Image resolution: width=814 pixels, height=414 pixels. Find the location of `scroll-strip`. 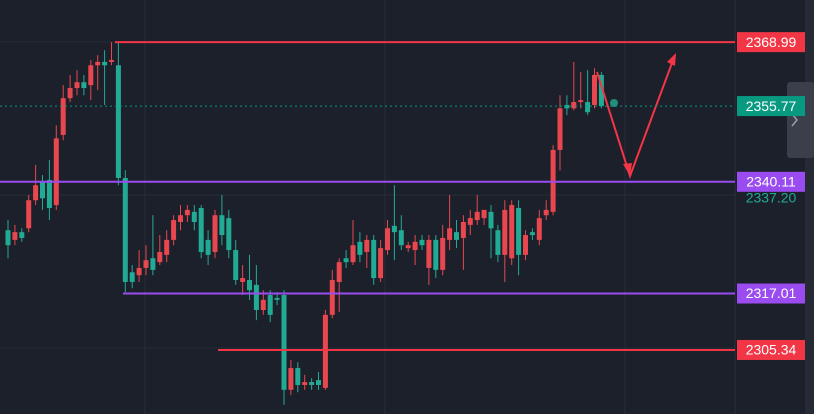

scroll-strip is located at coordinates (809, 207).